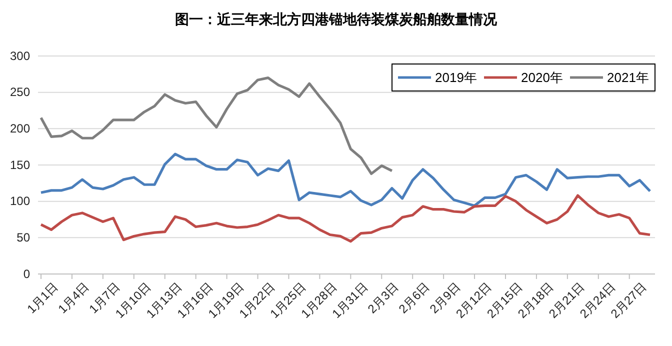  What do you see at coordinates (20, 129) in the screenshot?
I see `y-tick-label: 200` at bounding box center [20, 129].